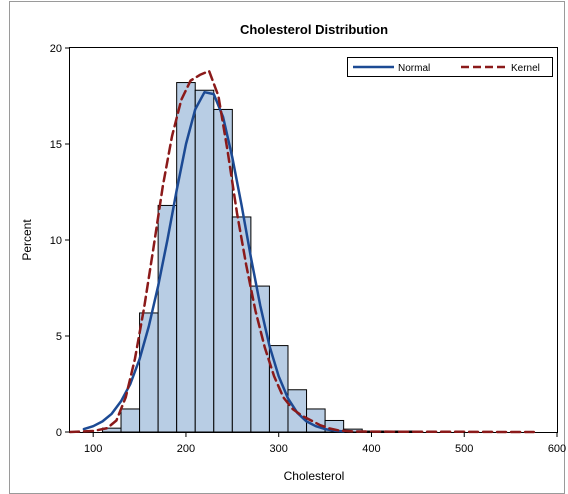 This screenshot has width=568, height=494. What do you see at coordinates (557, 449) in the screenshot?
I see `x-tick-label: 600` at bounding box center [557, 449].